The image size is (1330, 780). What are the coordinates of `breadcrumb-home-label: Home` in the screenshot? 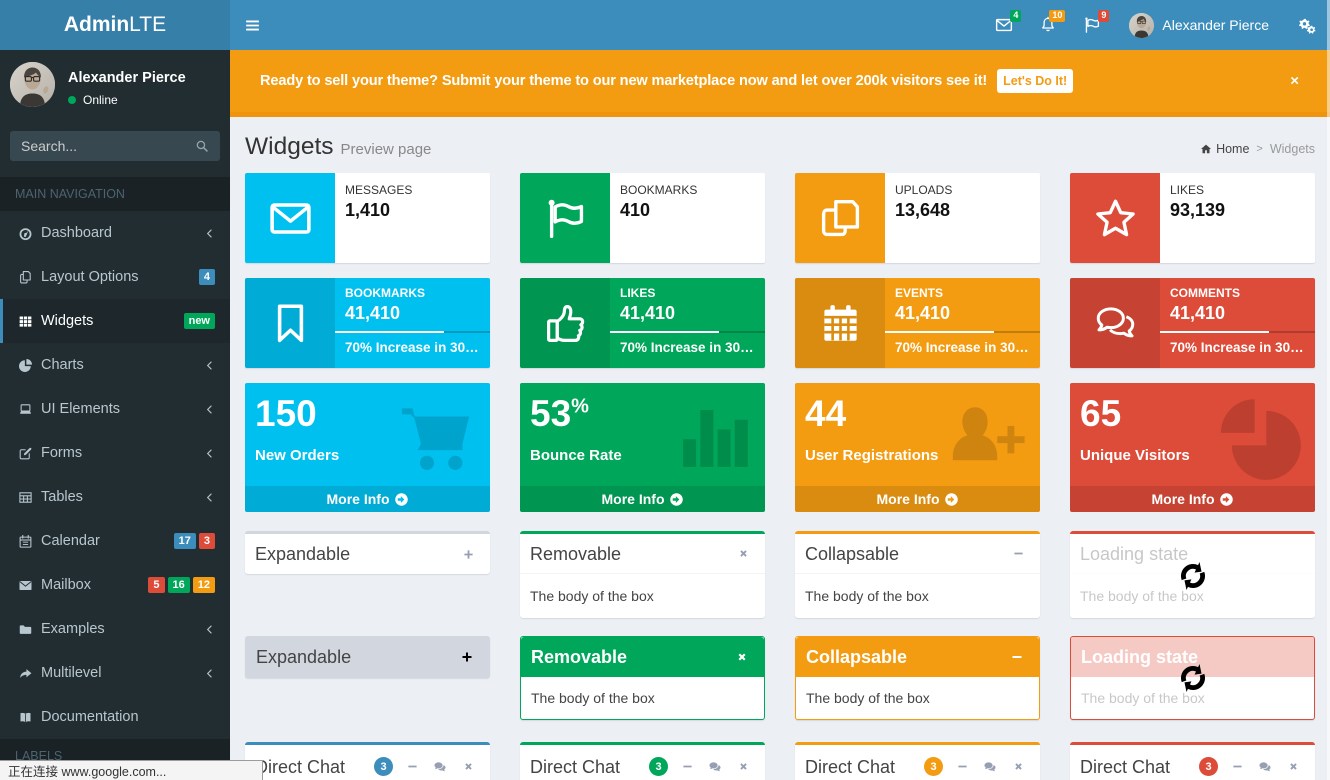 It's located at (1233, 149).